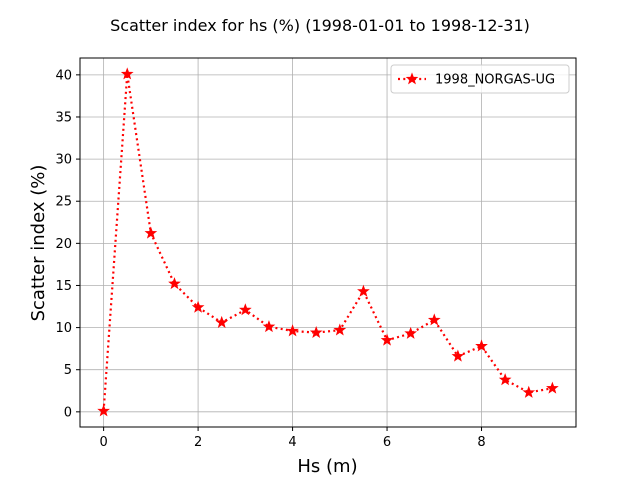 The image size is (640, 480). Describe the element at coordinates (292, 442) in the screenshot. I see `x-tick-label: 4` at that location.